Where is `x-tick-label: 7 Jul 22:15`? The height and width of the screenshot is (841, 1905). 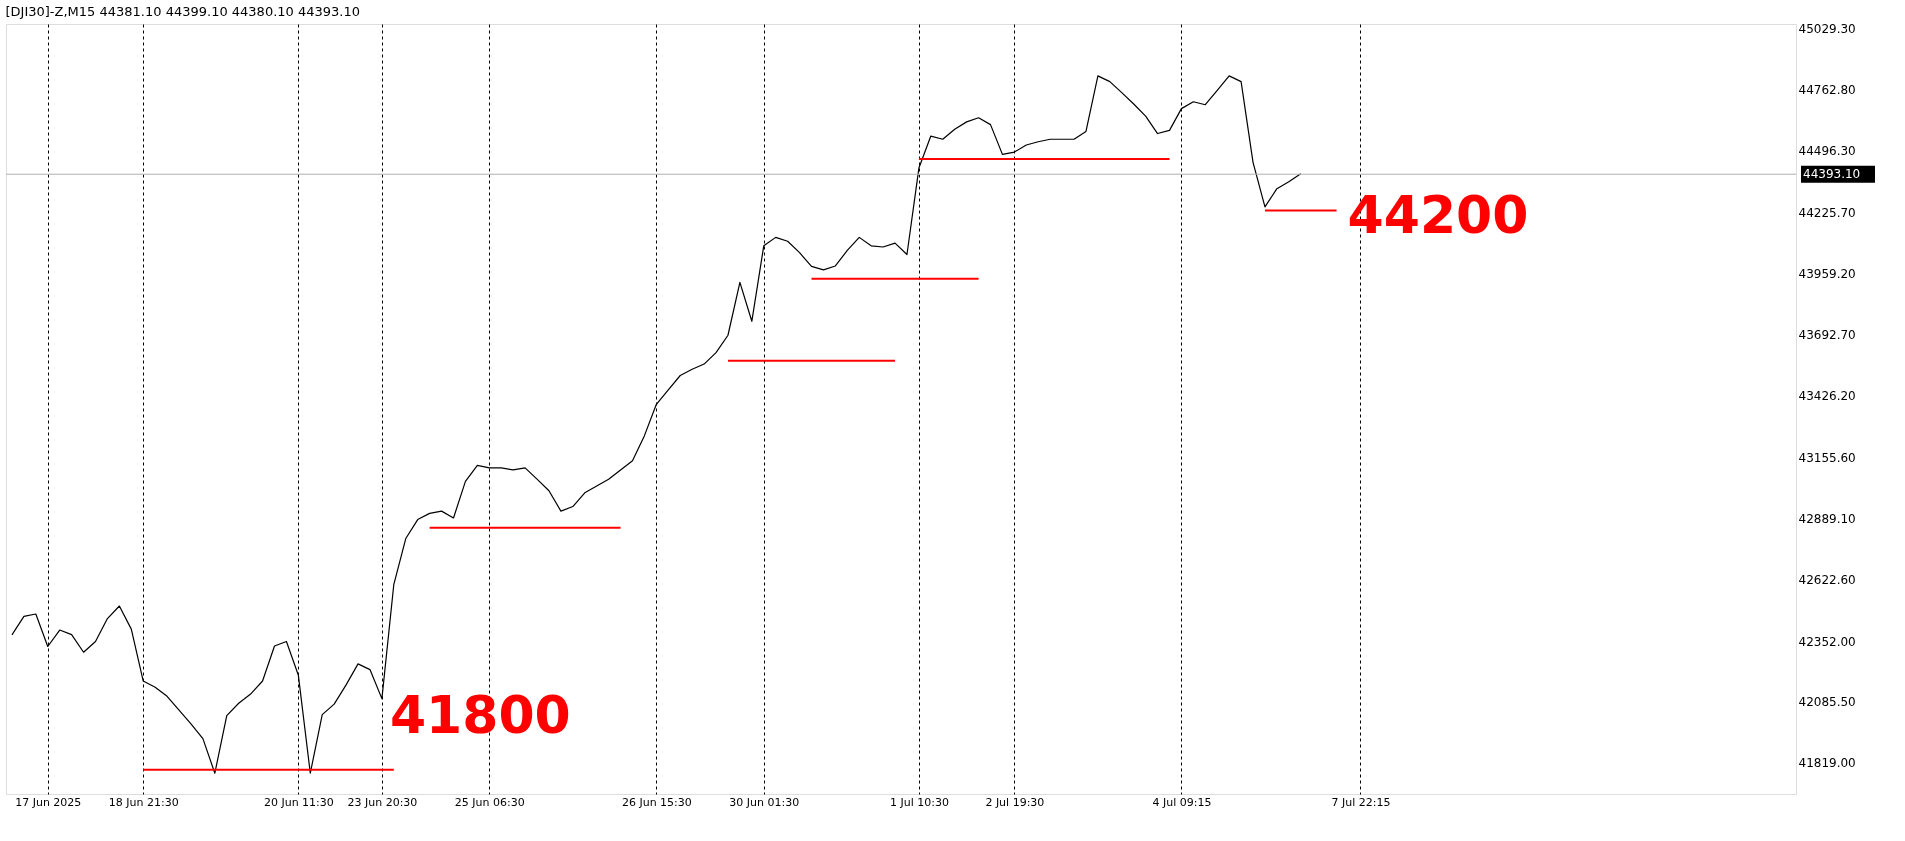 x-tick-label: 7 Jul 22:15 is located at coordinates (1361, 802).